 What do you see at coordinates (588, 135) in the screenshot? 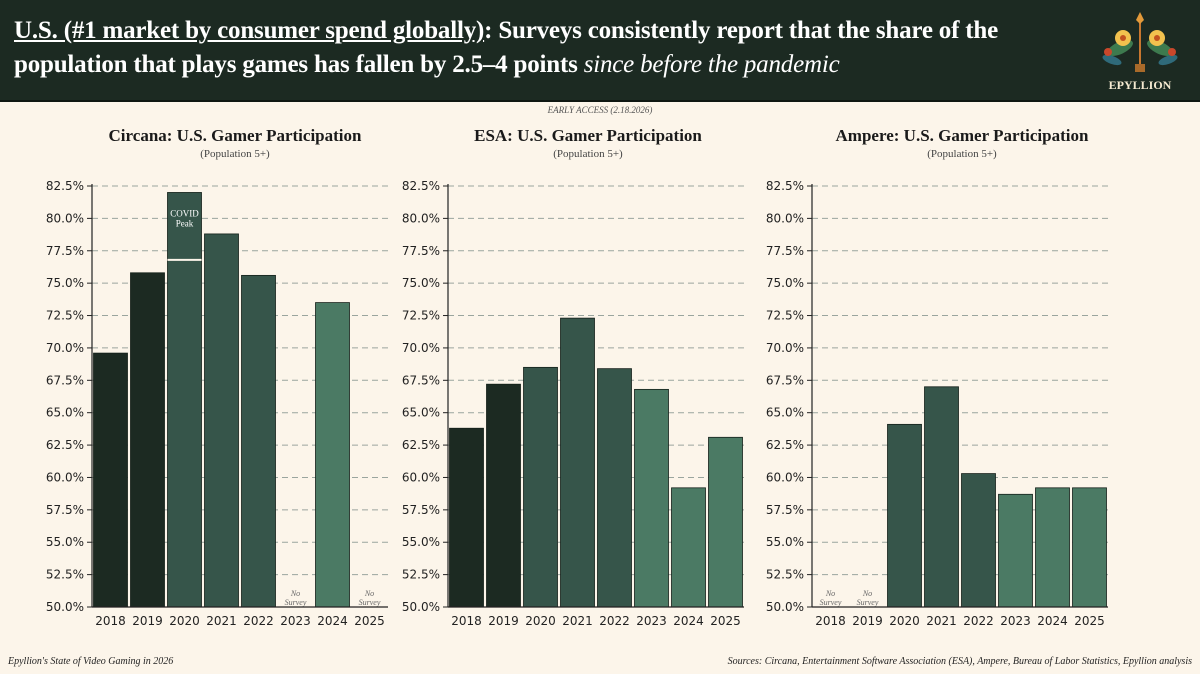
I see `chart-title-esa: ESA: U.S. Gamer Participation` at bounding box center [588, 135].